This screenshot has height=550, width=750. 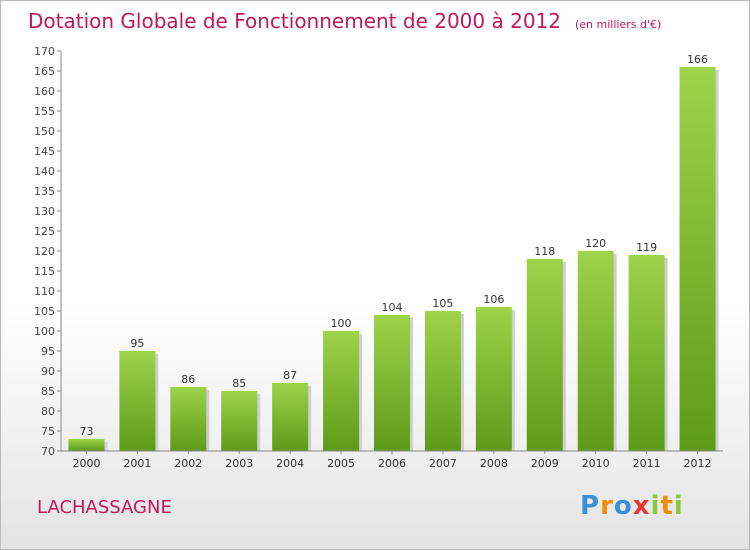 I want to click on x-tick-label: 2010, so click(x=596, y=463).